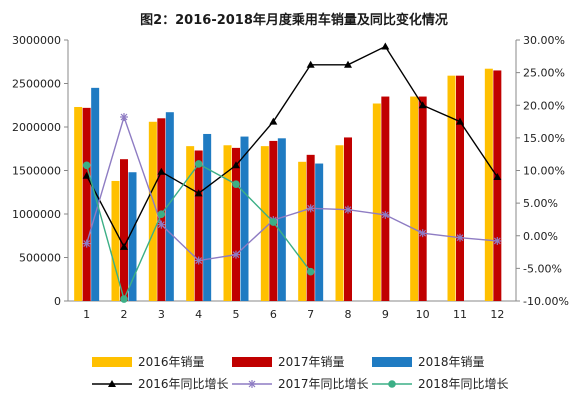 This screenshot has width=588, height=406. Describe the element at coordinates (423, 314) in the screenshot. I see `x-tick-label: 10` at that location.